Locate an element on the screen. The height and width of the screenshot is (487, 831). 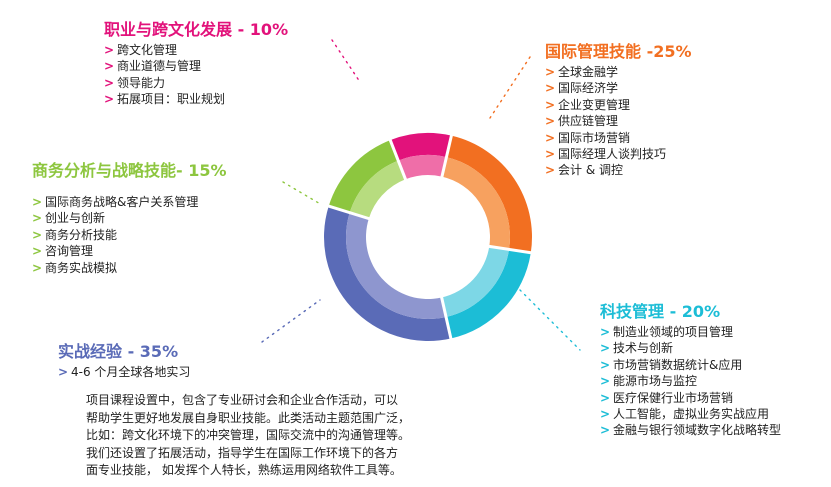
tech-list-item: > 制造业领域的项目管理 is located at coordinates (690, 332).